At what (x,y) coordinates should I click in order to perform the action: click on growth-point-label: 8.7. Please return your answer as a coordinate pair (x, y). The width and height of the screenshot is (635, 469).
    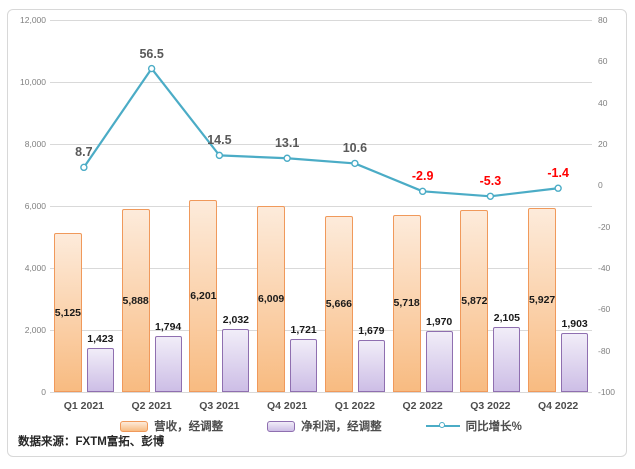
    Looking at the image, I should click on (84, 152).